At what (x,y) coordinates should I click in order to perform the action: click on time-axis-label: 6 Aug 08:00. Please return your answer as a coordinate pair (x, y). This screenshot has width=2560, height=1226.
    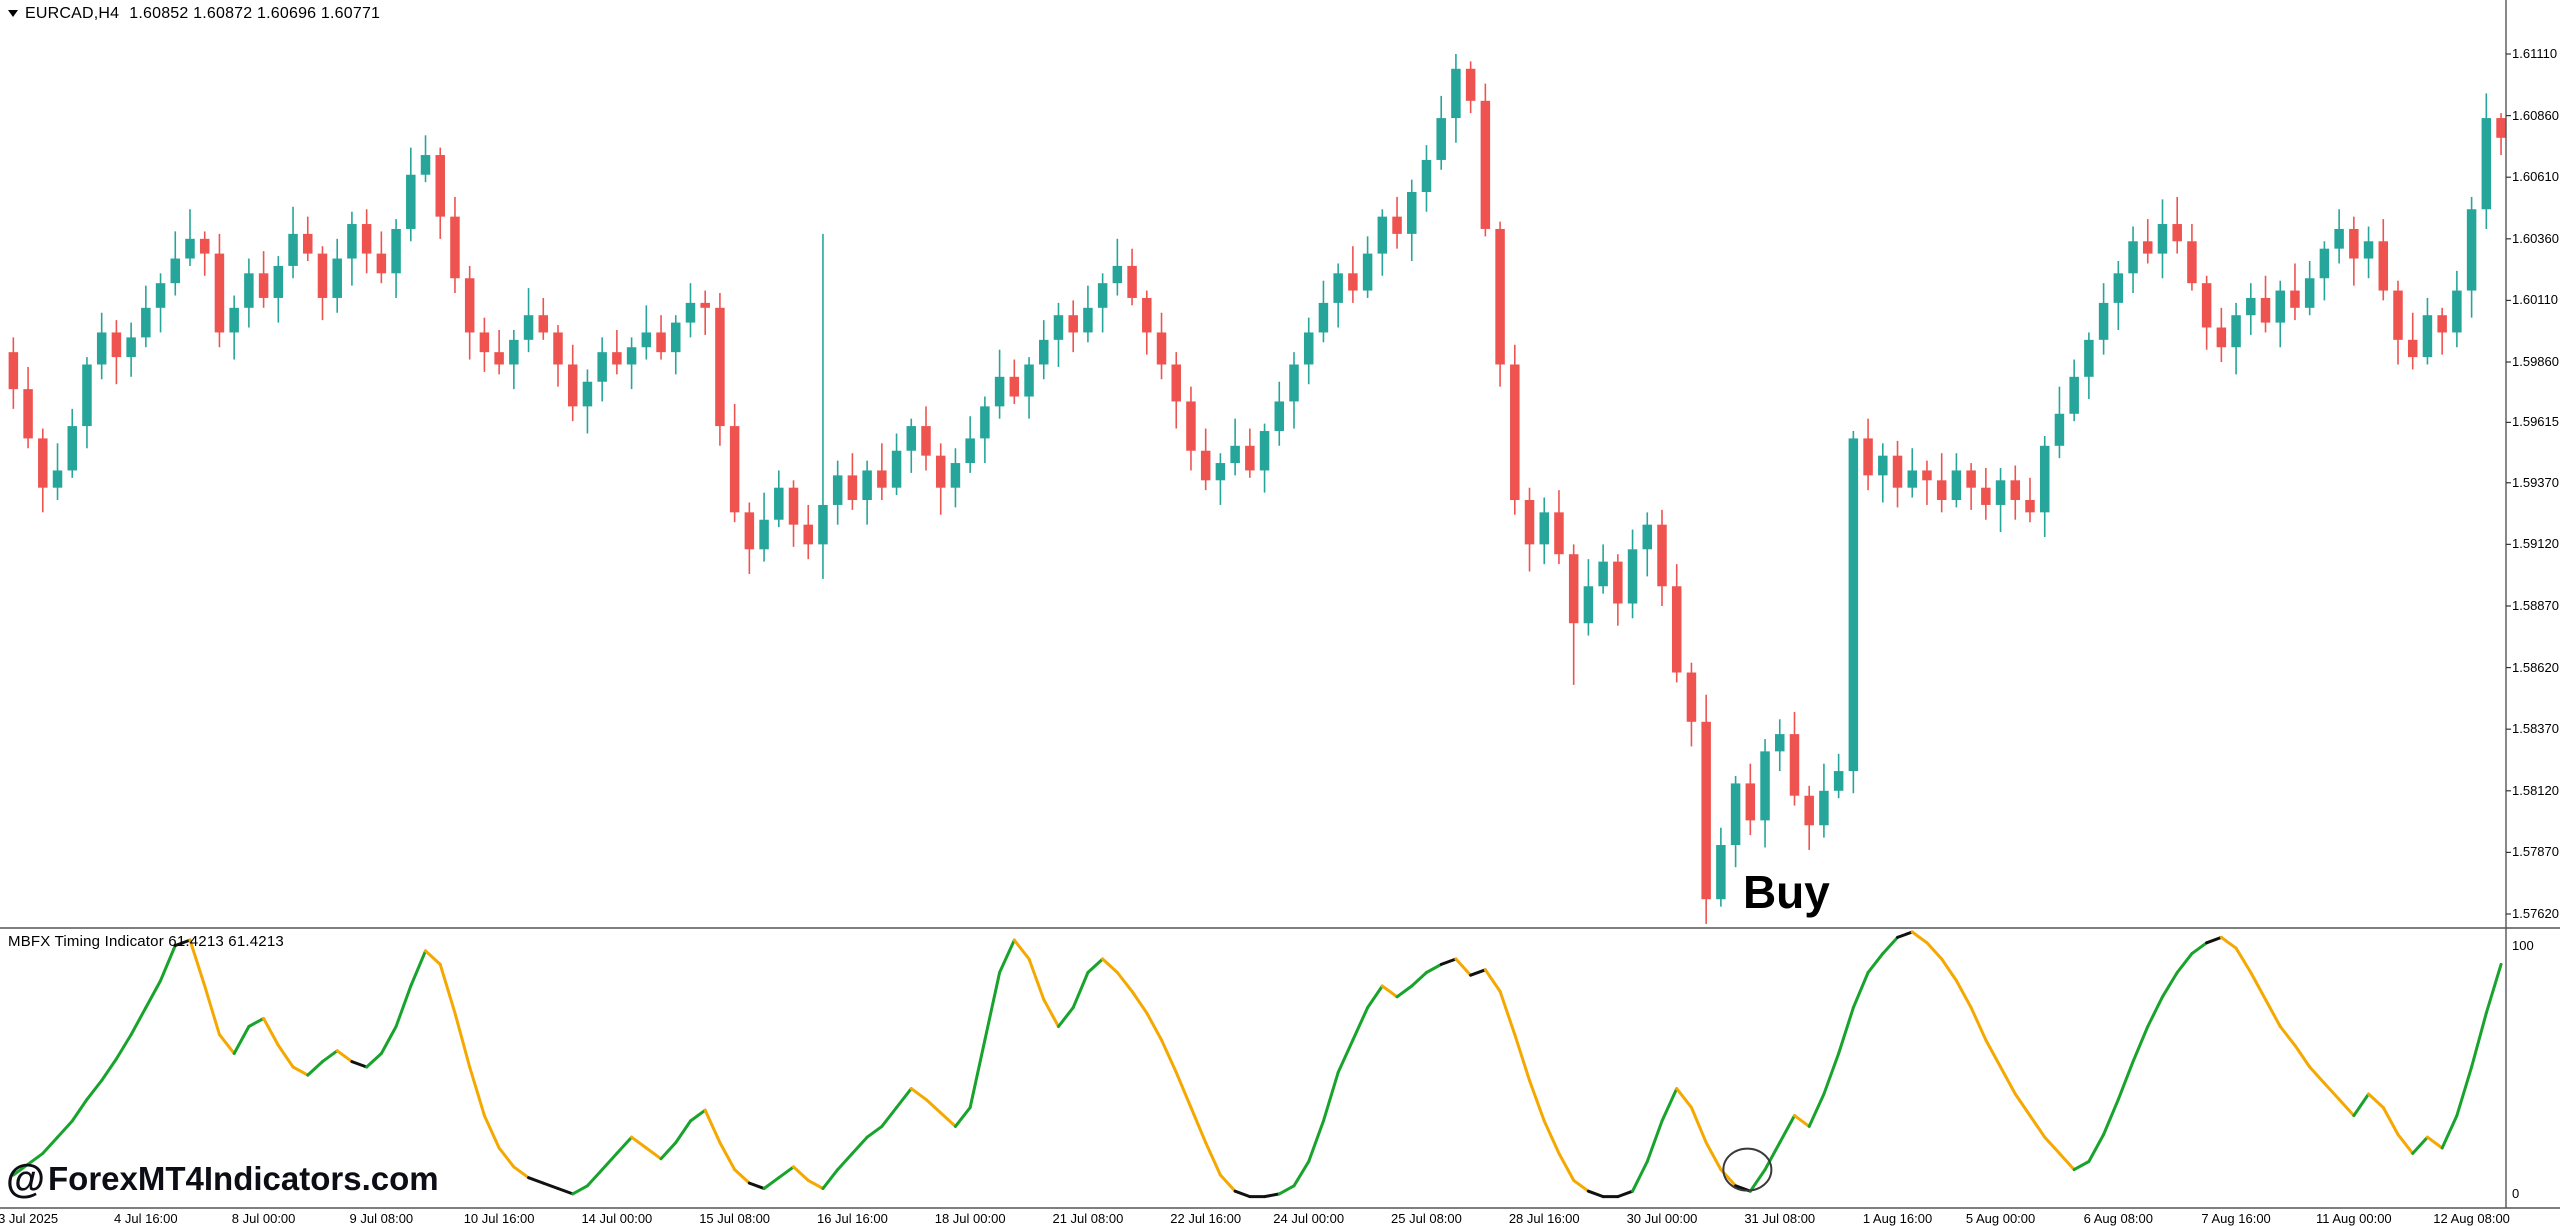
    Looking at the image, I should click on (2118, 1218).